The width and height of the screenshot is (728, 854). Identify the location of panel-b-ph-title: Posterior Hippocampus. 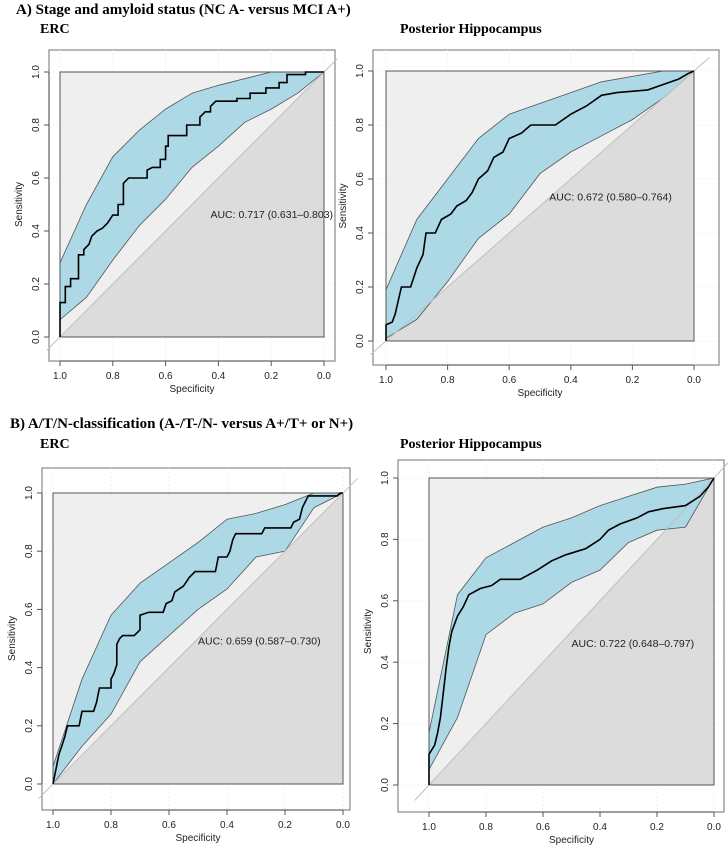
(471, 444).